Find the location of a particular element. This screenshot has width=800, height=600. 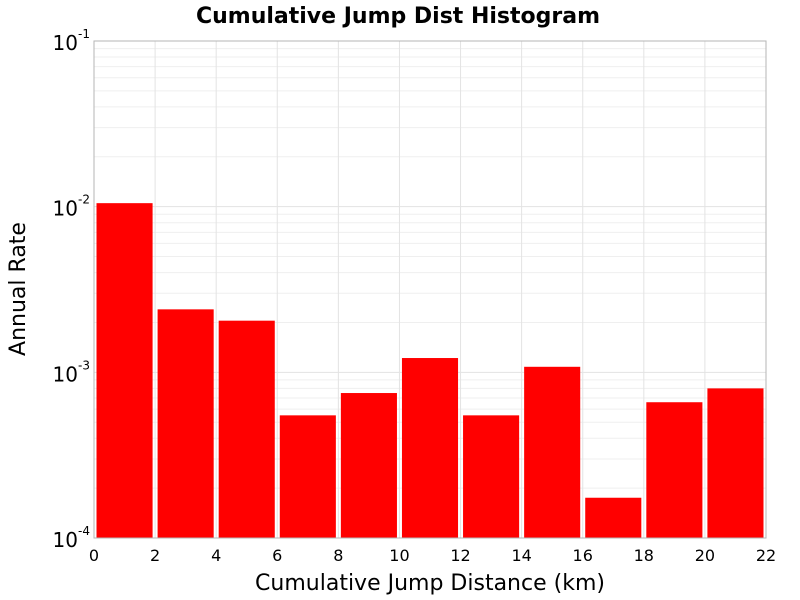

x-tick-labels: 0 2 4 6 8 10 12 14 16 18 20 22 is located at coordinates (432, 555).